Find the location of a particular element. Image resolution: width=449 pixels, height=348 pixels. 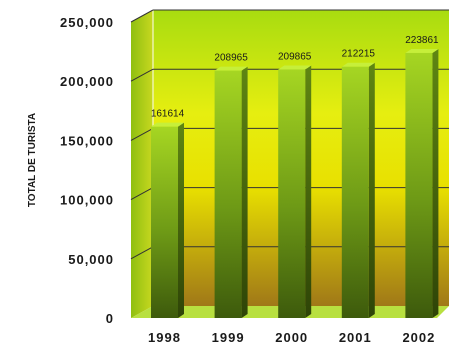

data-label: 223861 is located at coordinates (422, 40).